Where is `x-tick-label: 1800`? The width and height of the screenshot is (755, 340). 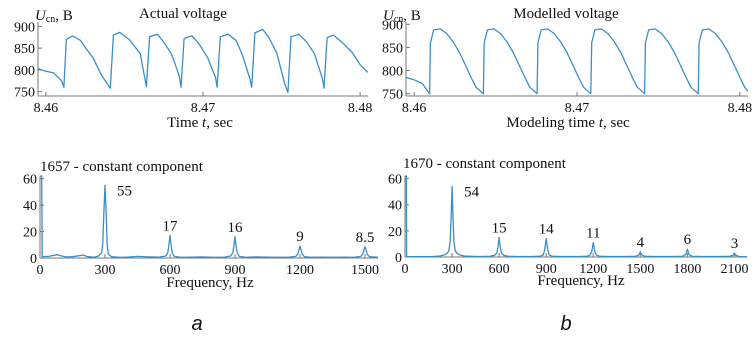 x-tick-label: 1800 is located at coordinates (687, 269).